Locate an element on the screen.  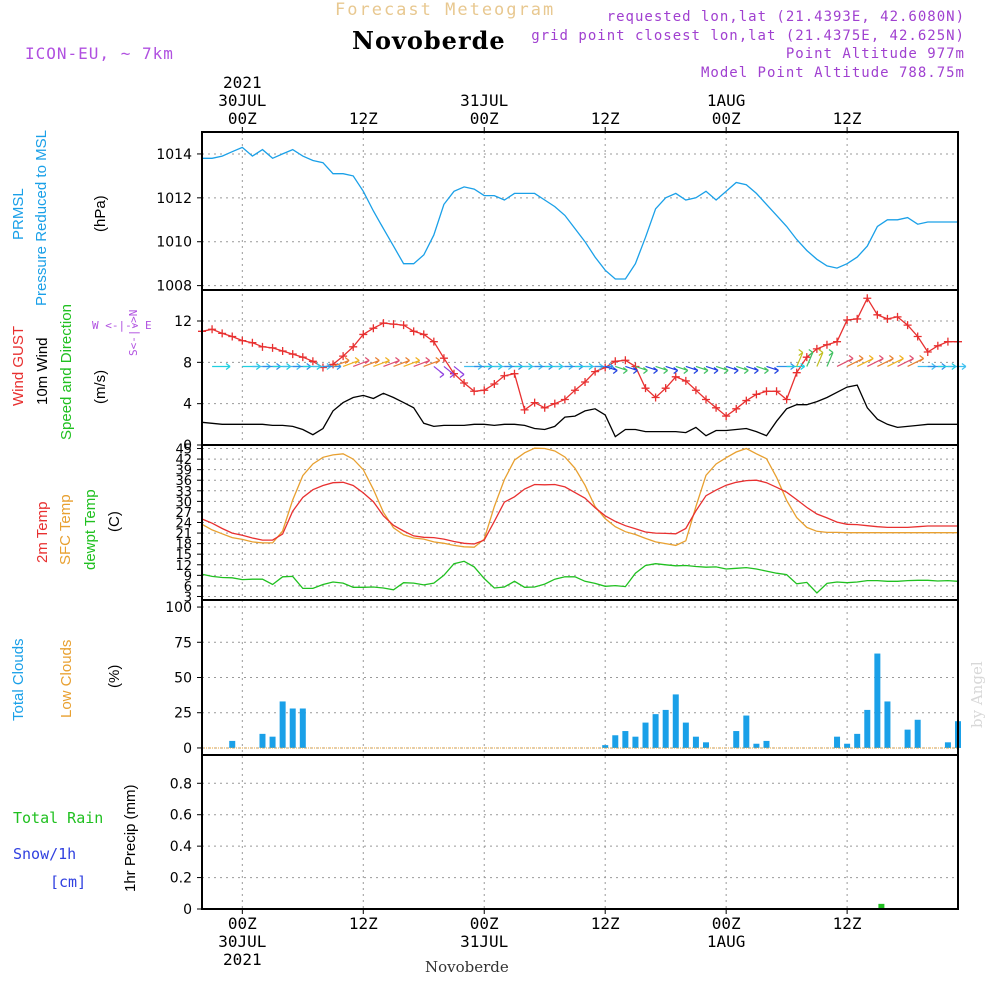
top-time-label: 31JUL is located at coordinates (484, 100).